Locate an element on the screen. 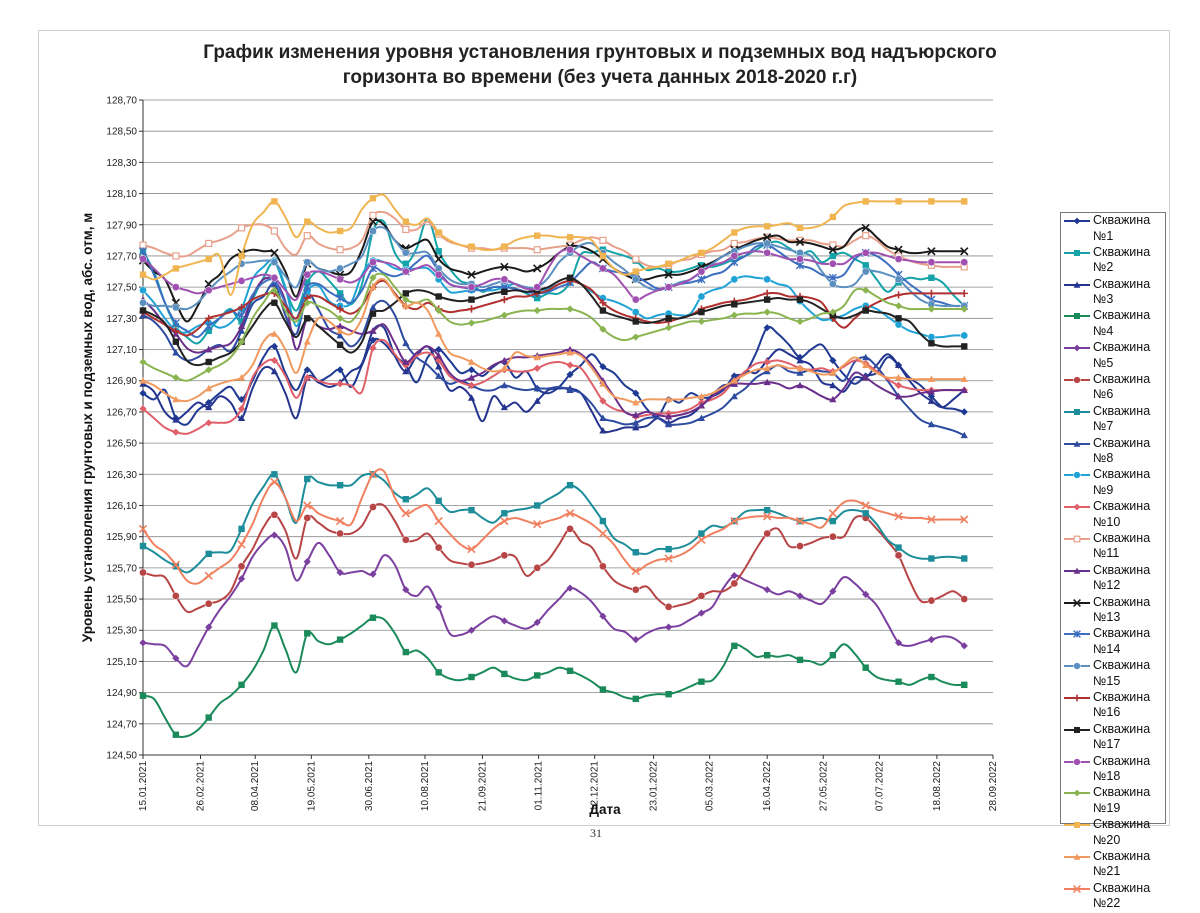  x-tick-label: 28.09.2022 is located at coordinates (993, 786).